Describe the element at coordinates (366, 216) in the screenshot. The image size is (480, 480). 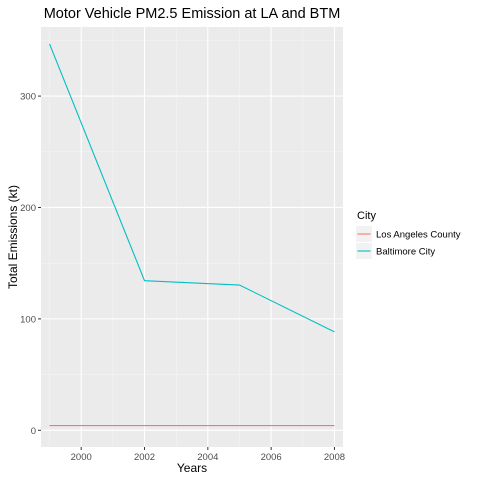
I see `legend-title: City` at that location.